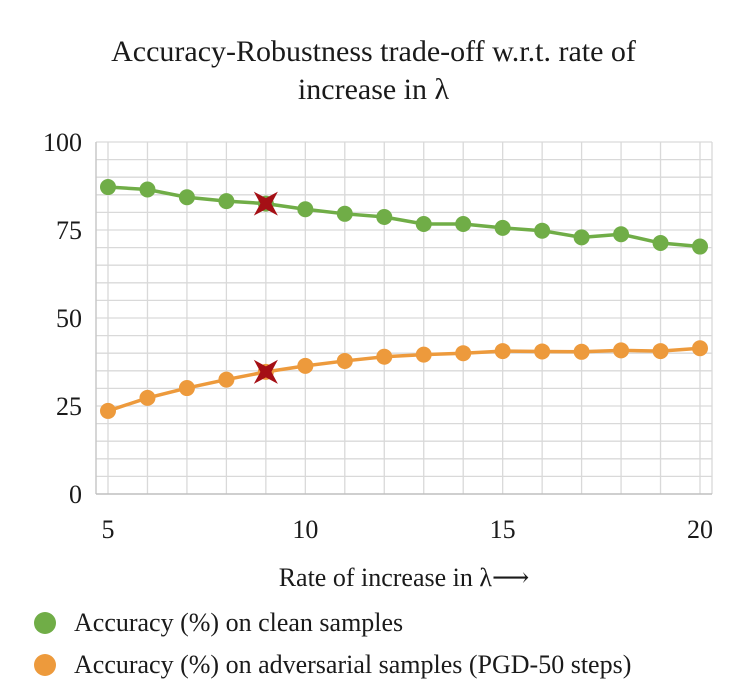 This screenshot has width=747, height=700. What do you see at coordinates (503, 529) in the screenshot?
I see `x-tick-label: 15` at bounding box center [503, 529].